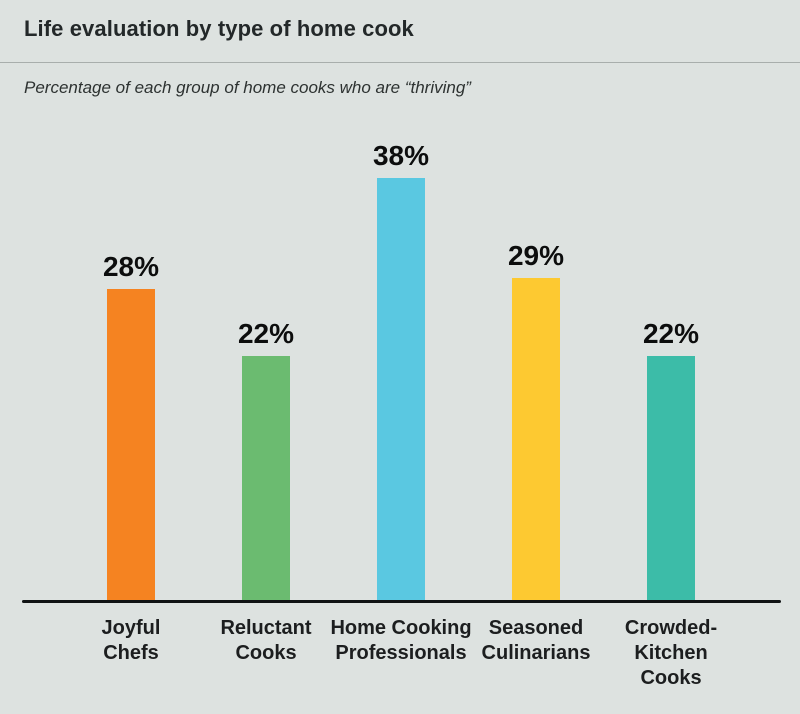 The image size is (800, 714). Describe the element at coordinates (536, 255) in the screenshot. I see `value-label-seasoned-culinarians: 29%` at that location.